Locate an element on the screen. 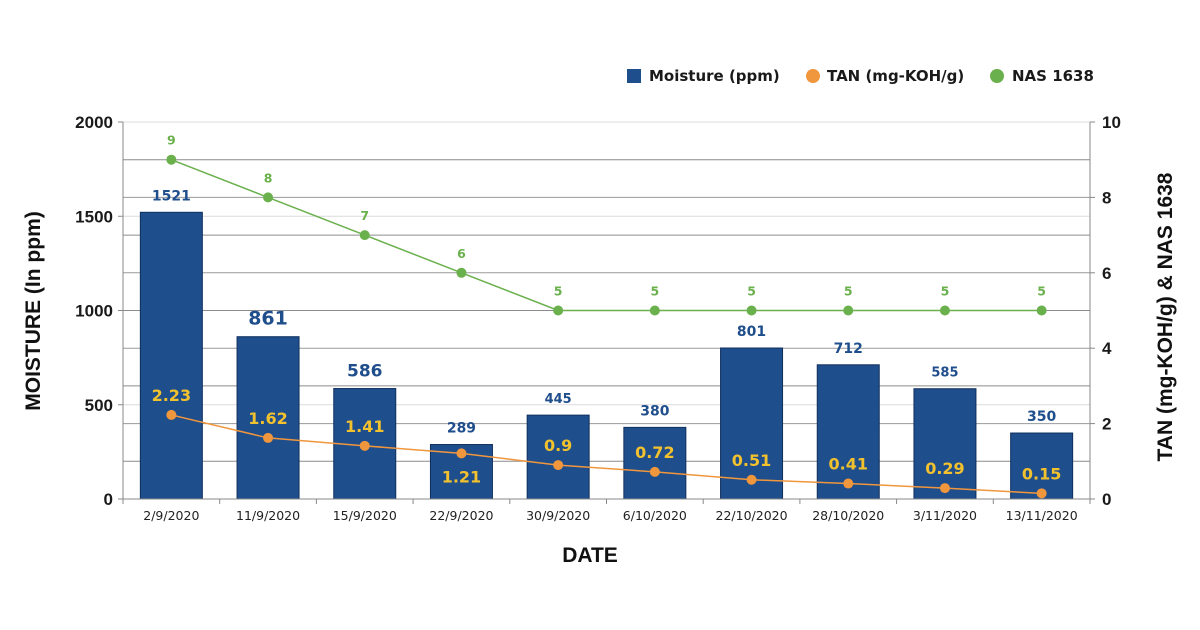 Image resolution: width=1200 pixels, height=630 pixels. moisture-bar-label: 586 is located at coordinates (365, 372).